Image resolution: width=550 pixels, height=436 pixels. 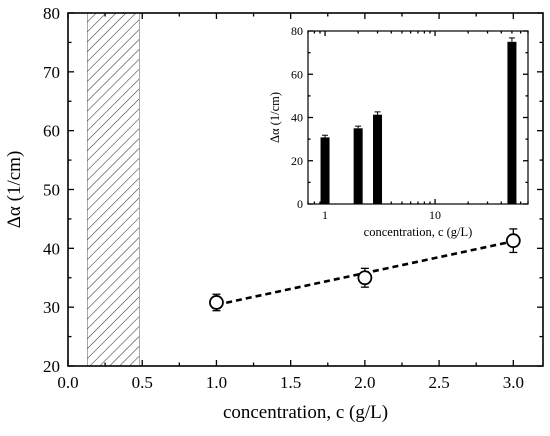 What do you see at coordinates (142, 382) in the screenshot?
I see `x-tick-label: 0.5` at bounding box center [142, 382].